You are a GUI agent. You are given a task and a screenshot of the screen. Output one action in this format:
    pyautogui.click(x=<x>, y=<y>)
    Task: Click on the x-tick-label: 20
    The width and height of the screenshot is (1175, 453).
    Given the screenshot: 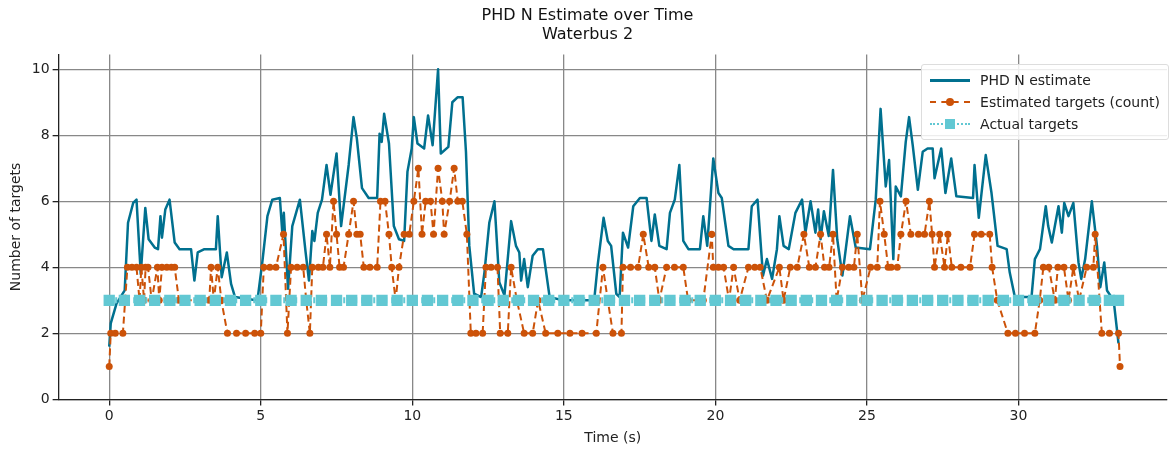 What is the action you would take?
    pyautogui.click(x=715, y=415)
    